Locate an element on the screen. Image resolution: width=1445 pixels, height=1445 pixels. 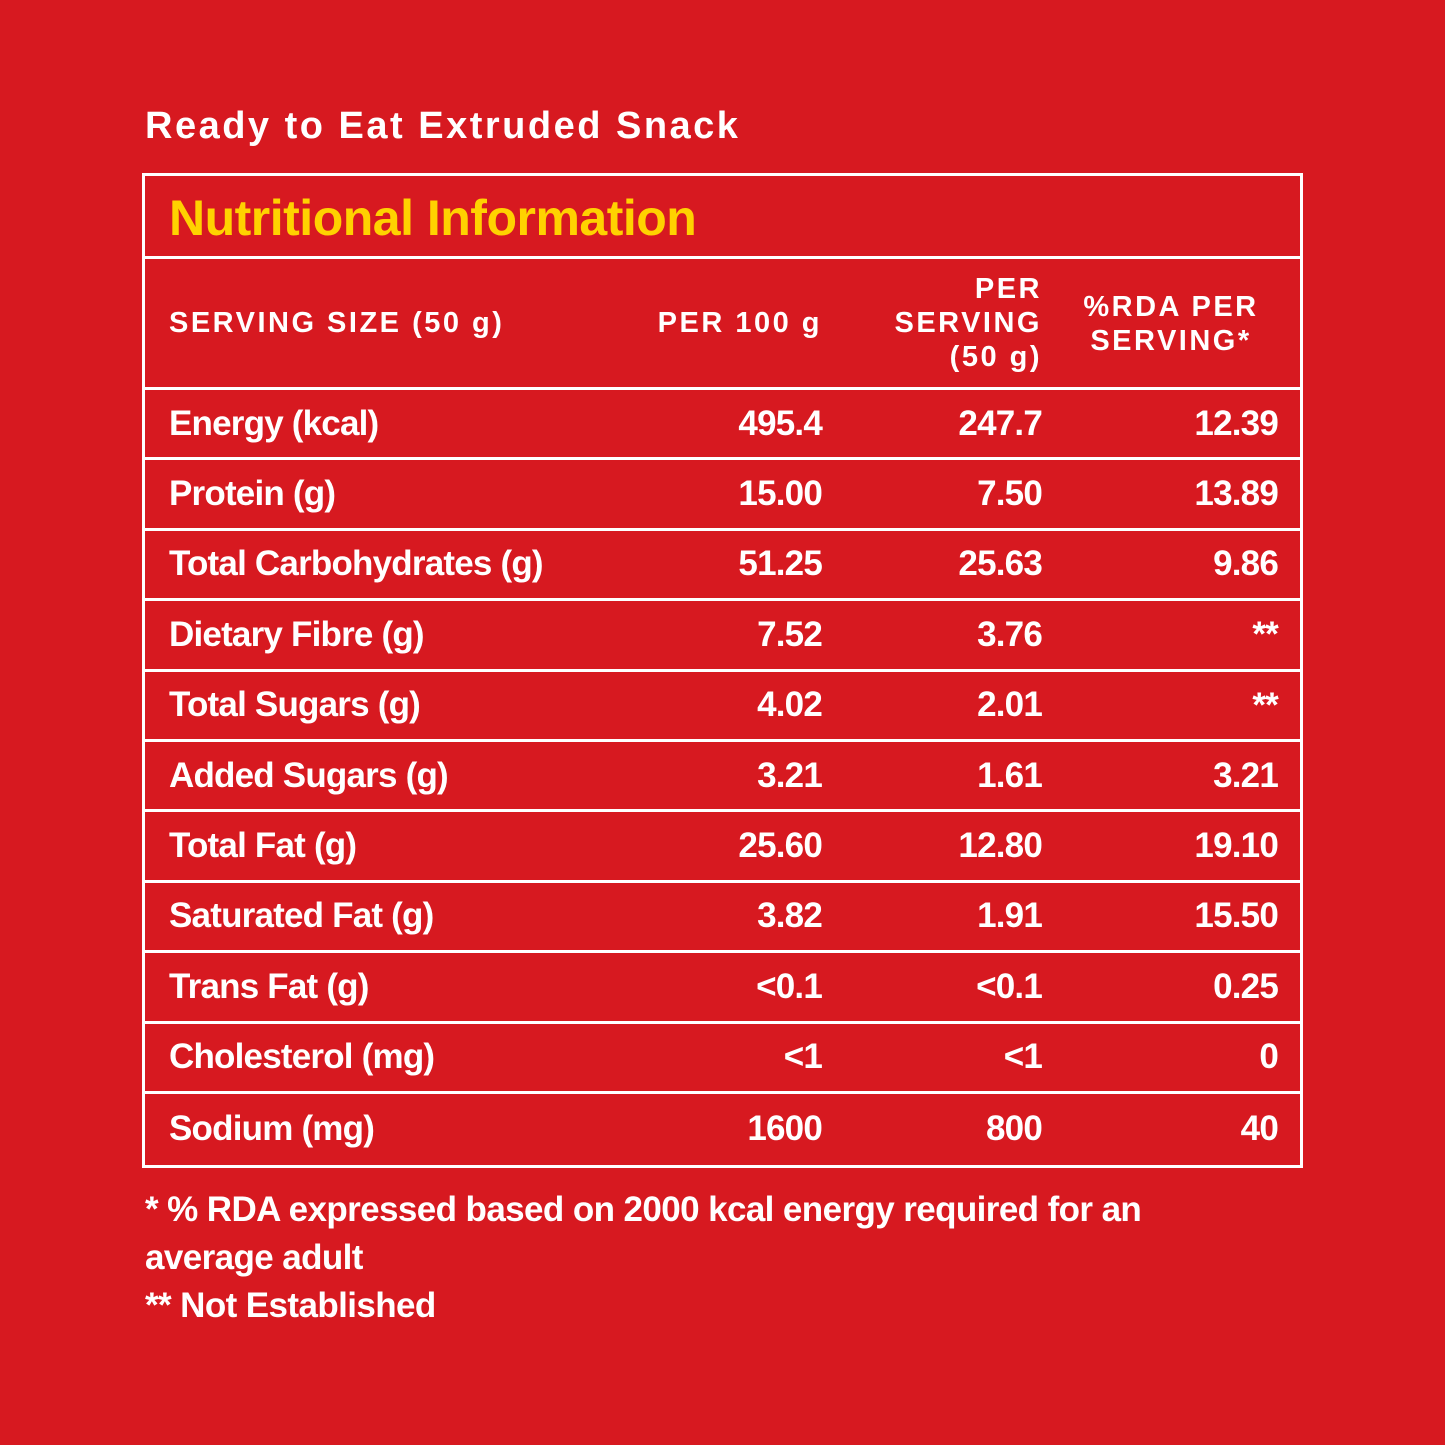
value-per-serving: 7.50 is located at coordinates (1010, 494).